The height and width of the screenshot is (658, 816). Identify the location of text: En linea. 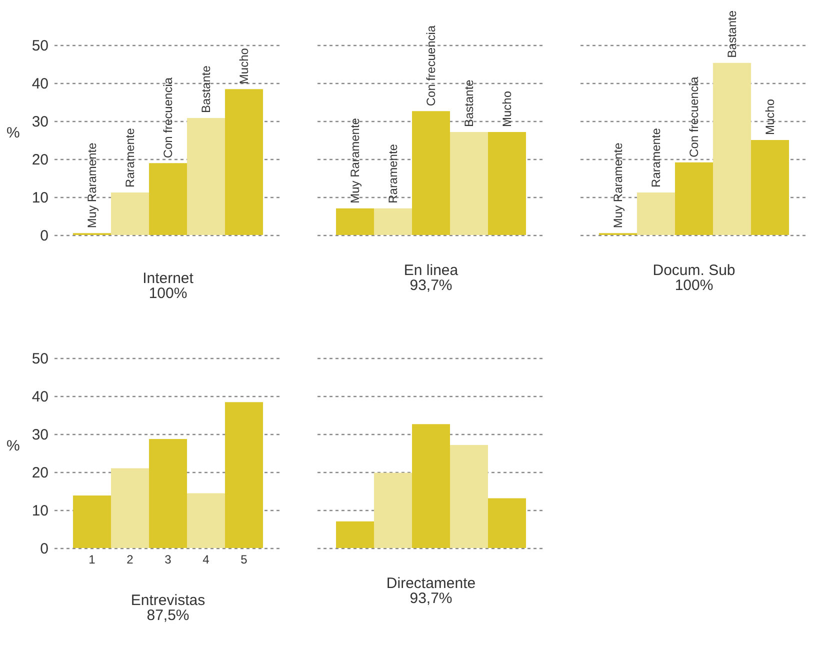
(431, 270).